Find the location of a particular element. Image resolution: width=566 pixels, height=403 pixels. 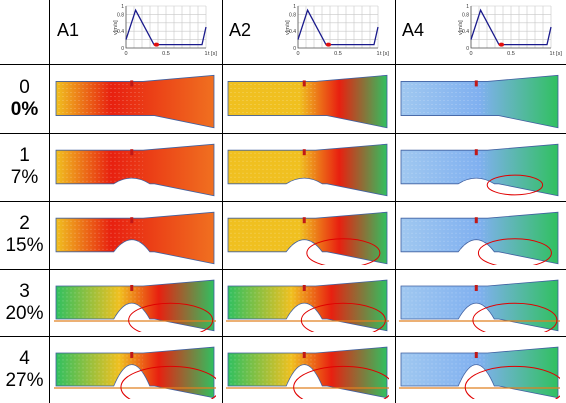

row-label-1: 1 7% is located at coordinates (24, 167).